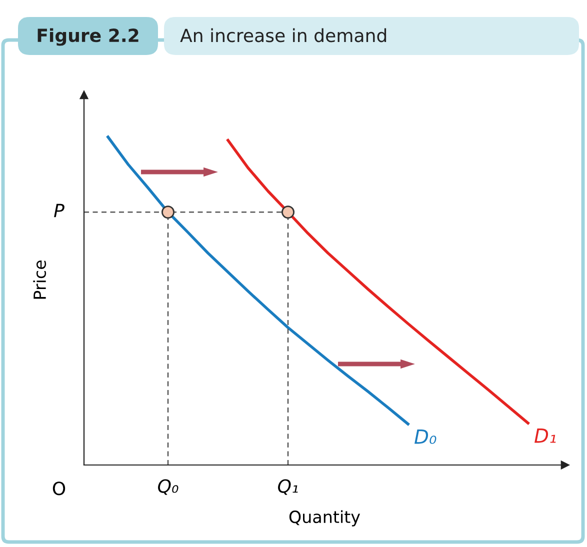  I want to click on chart-subtitle: An increase in demand, so click(283, 35).